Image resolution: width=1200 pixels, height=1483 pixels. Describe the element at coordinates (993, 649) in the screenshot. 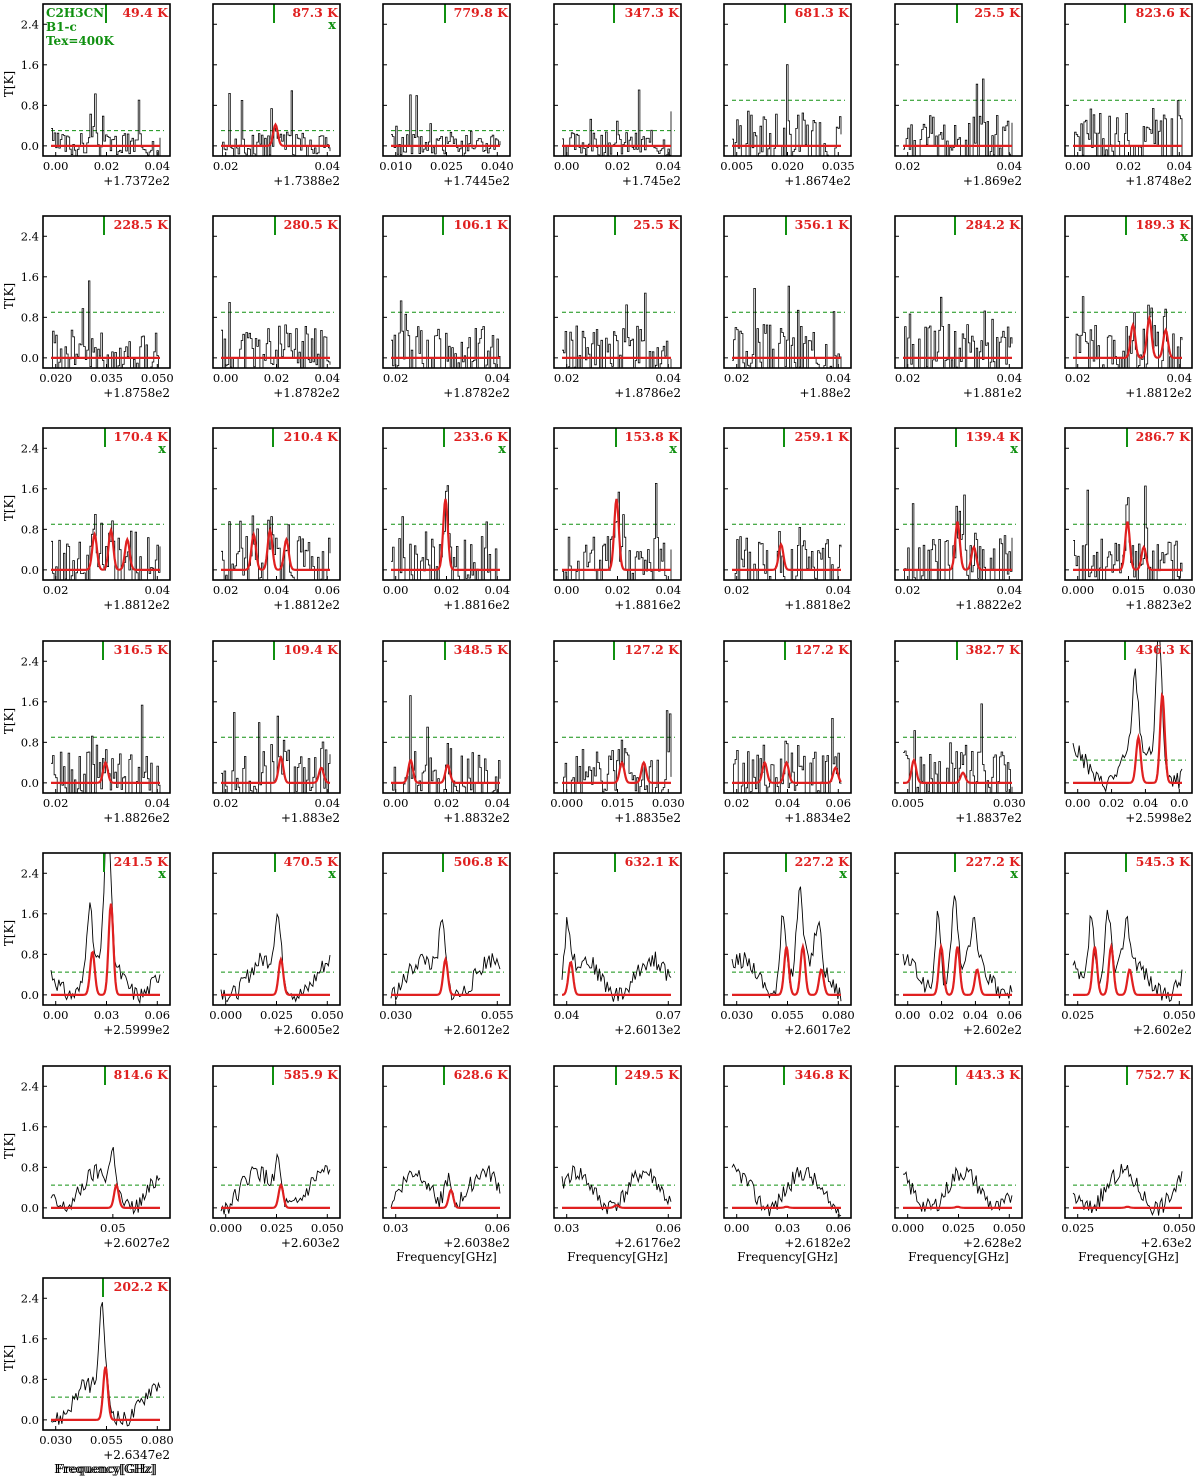

I see `upper-energy-label: 382.7 K` at that location.